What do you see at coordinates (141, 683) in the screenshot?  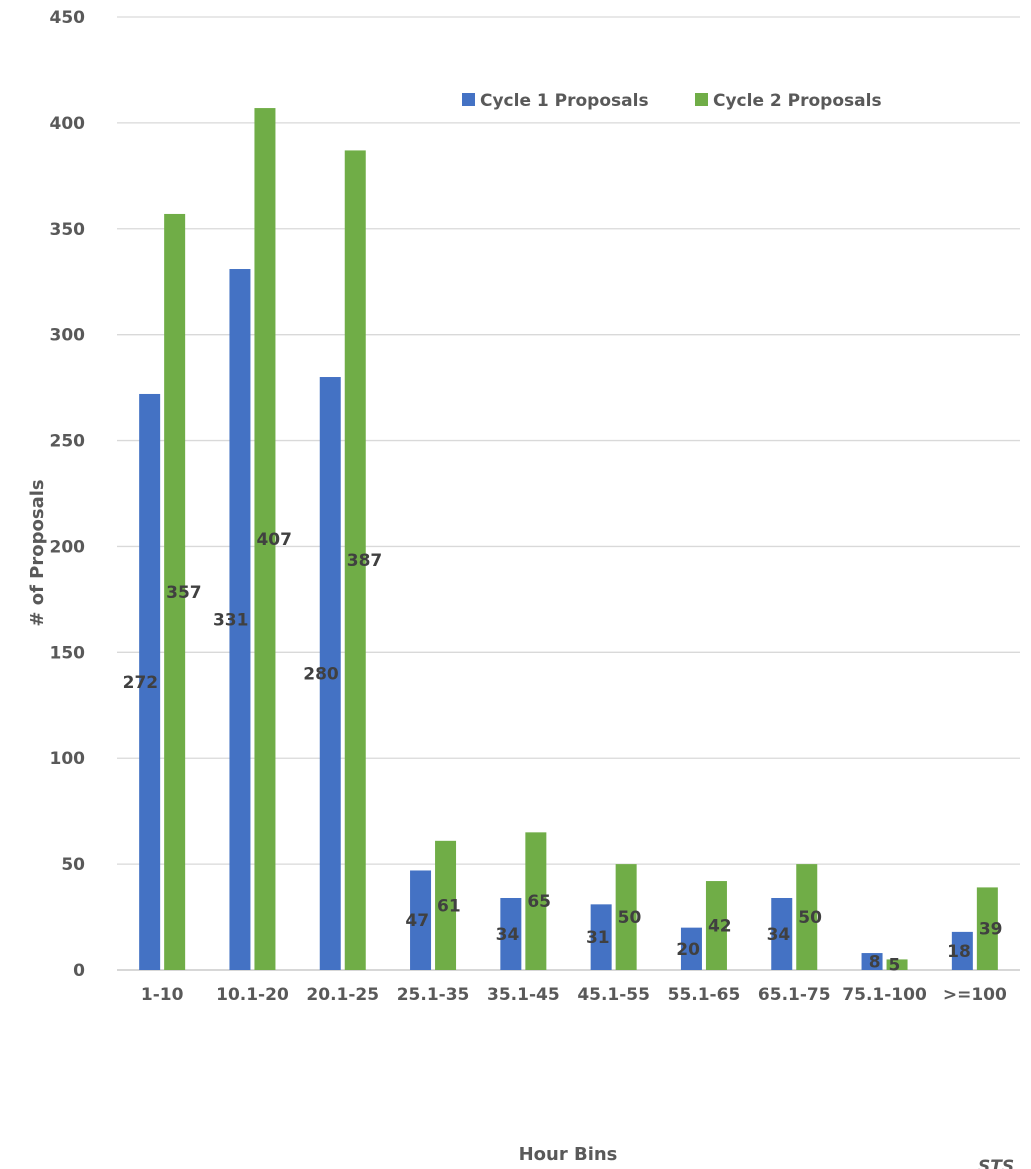 I see `data-label: 272` at bounding box center [141, 683].